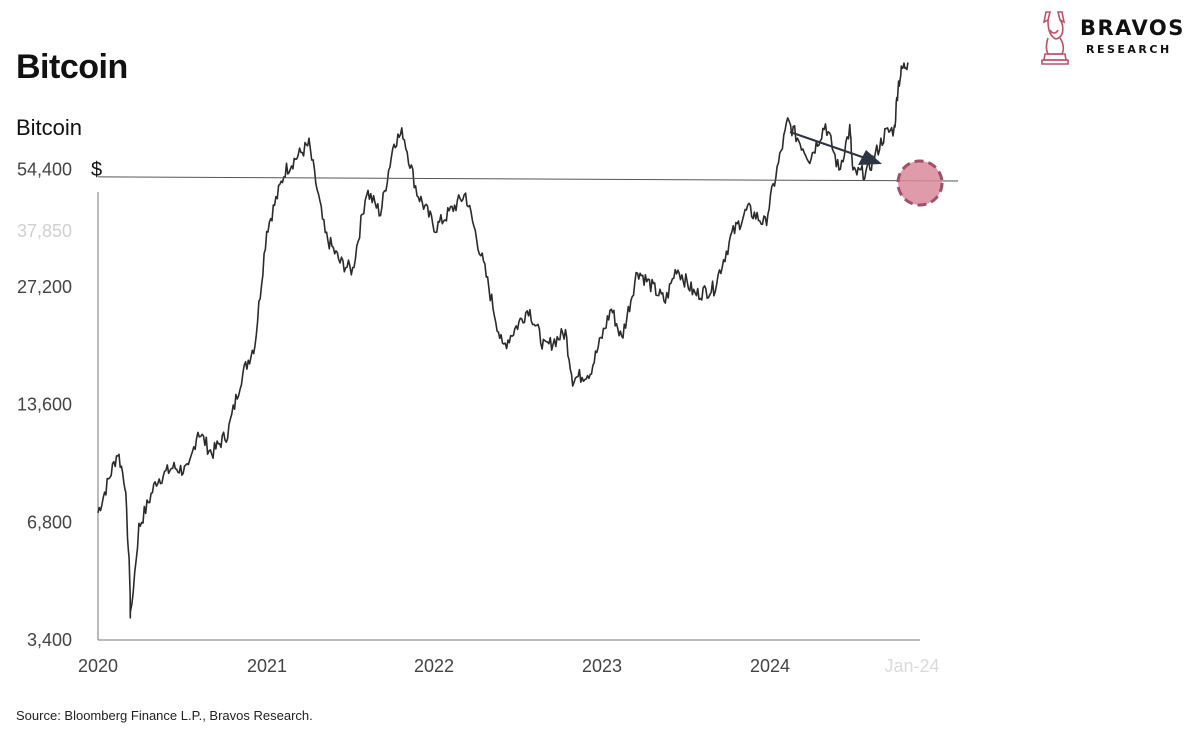  I want to click on y-tick-label: 3,400, so click(49, 640).